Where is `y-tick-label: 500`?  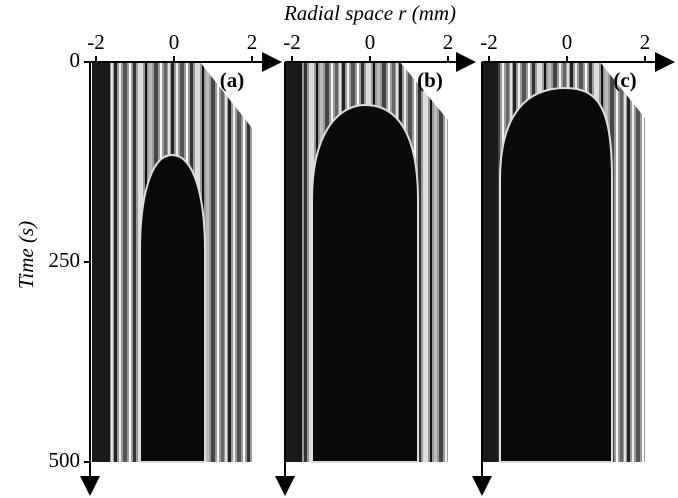 y-tick-label: 500 is located at coordinates (65, 460).